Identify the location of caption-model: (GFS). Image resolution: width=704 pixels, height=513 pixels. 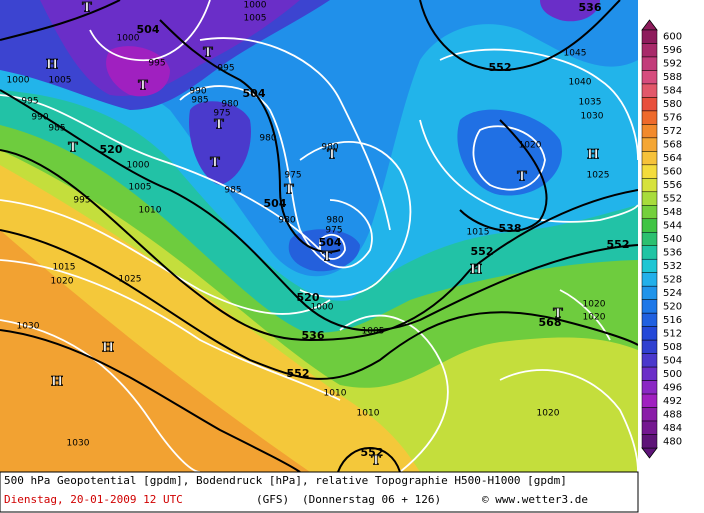
(272, 499).